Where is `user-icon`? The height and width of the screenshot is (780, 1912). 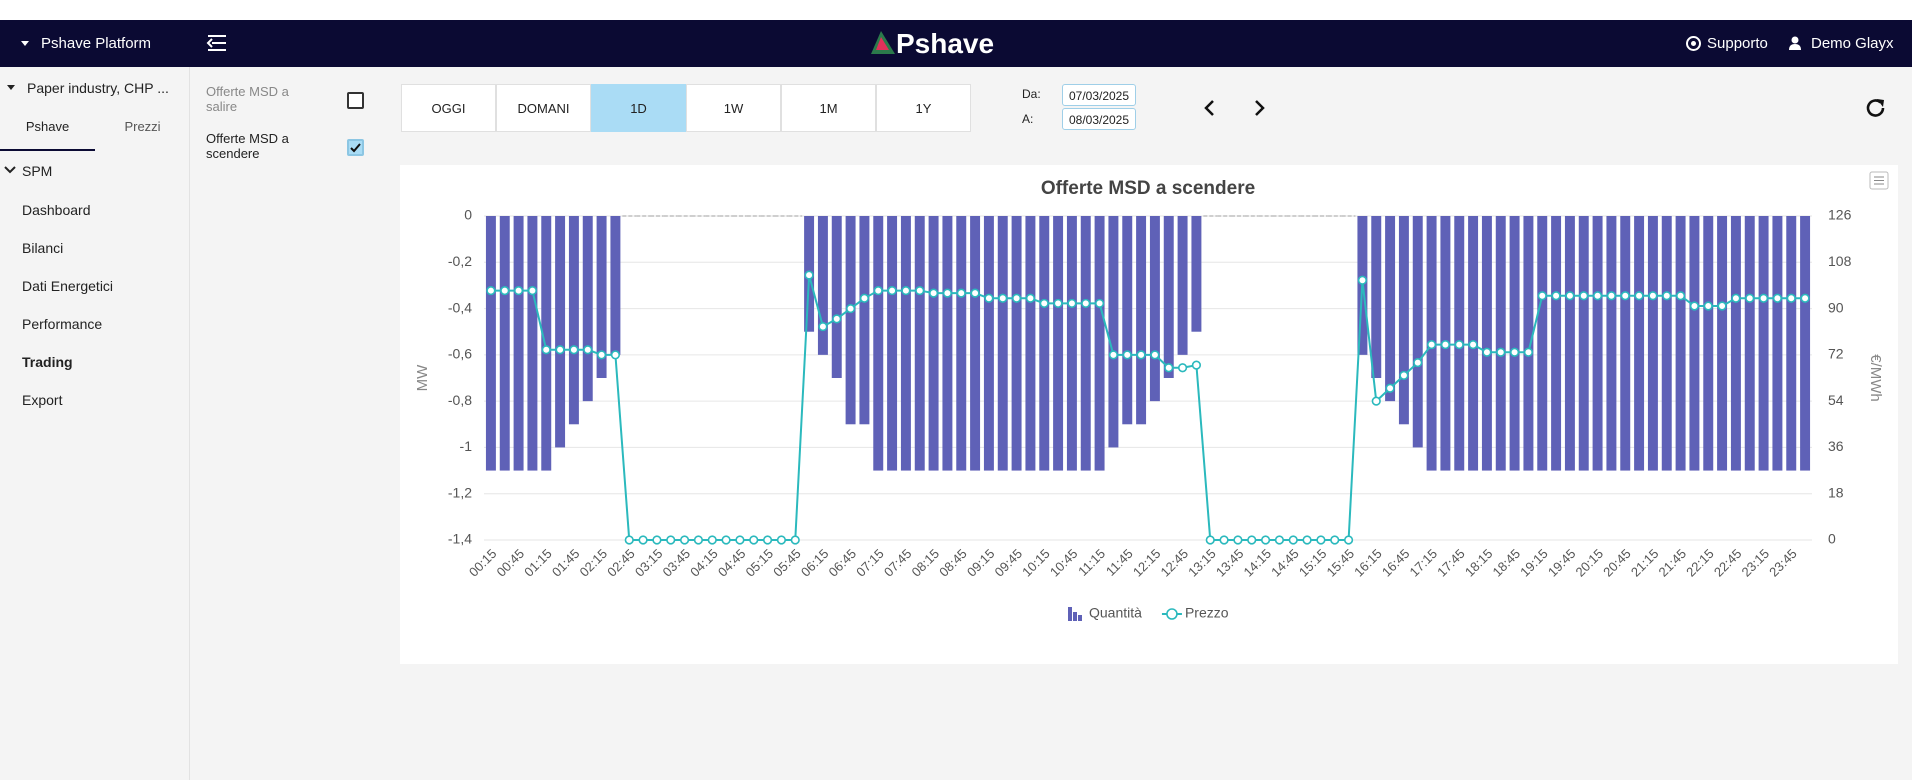
user-icon is located at coordinates (1795, 43).